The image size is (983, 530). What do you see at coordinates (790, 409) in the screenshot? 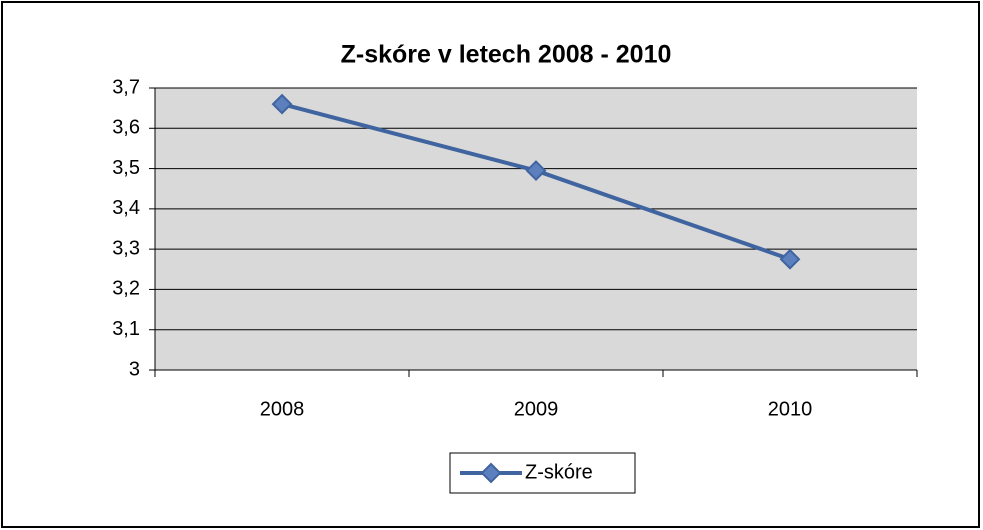
I see `x-tick-label: 2010` at bounding box center [790, 409].